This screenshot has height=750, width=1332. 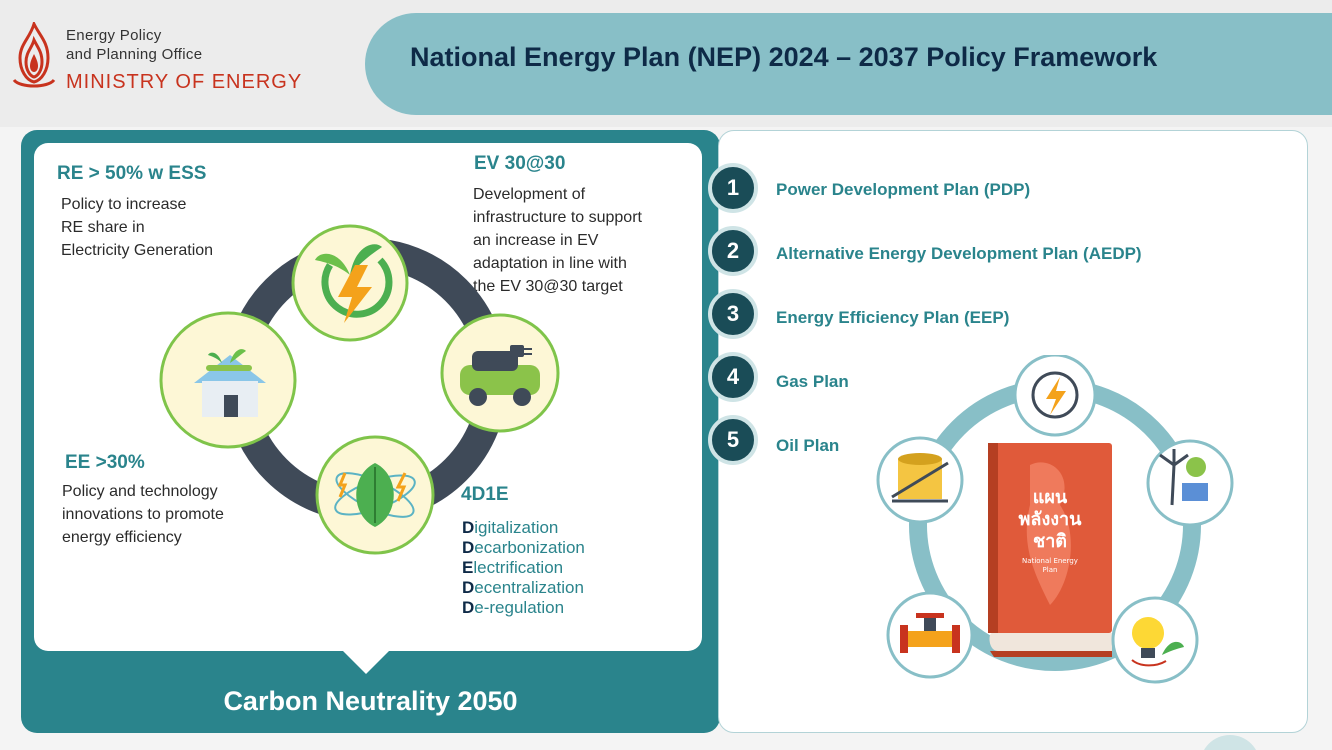 What do you see at coordinates (529, 587) in the screenshot?
I see `d4e-item-rest: ecentralization` at bounding box center [529, 587].